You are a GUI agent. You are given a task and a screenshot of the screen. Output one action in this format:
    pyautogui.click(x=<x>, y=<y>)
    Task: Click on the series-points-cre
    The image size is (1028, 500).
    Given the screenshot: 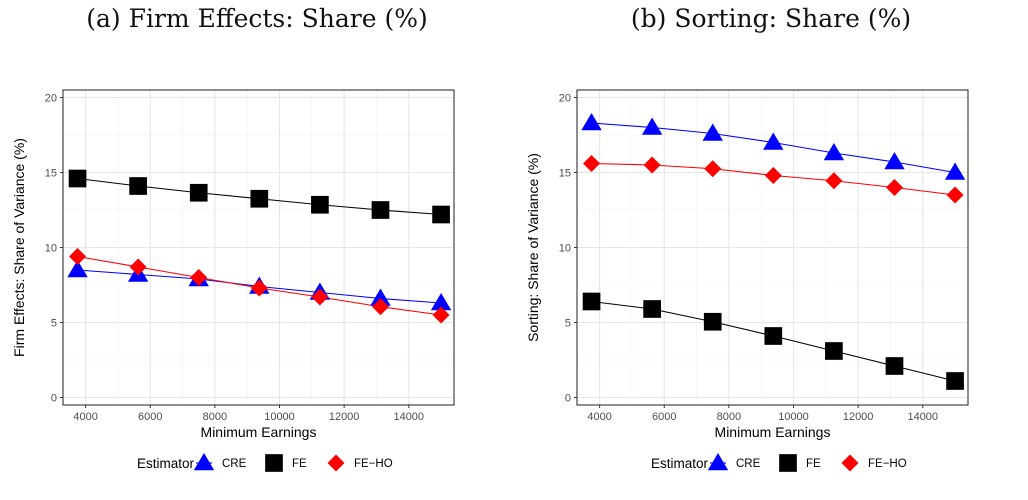 What is the action you would take?
    pyautogui.click(x=773, y=146)
    